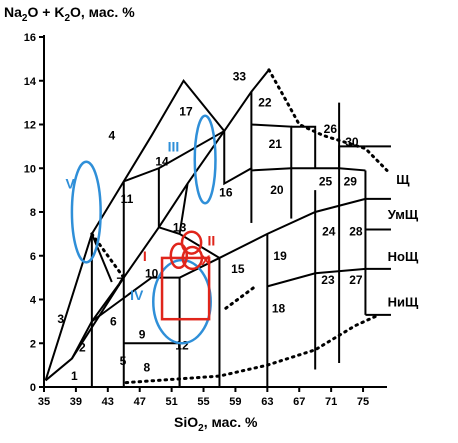  Describe the element at coordinates (33, 301) in the screenshot. I see `y-tick-label: 4` at that location.